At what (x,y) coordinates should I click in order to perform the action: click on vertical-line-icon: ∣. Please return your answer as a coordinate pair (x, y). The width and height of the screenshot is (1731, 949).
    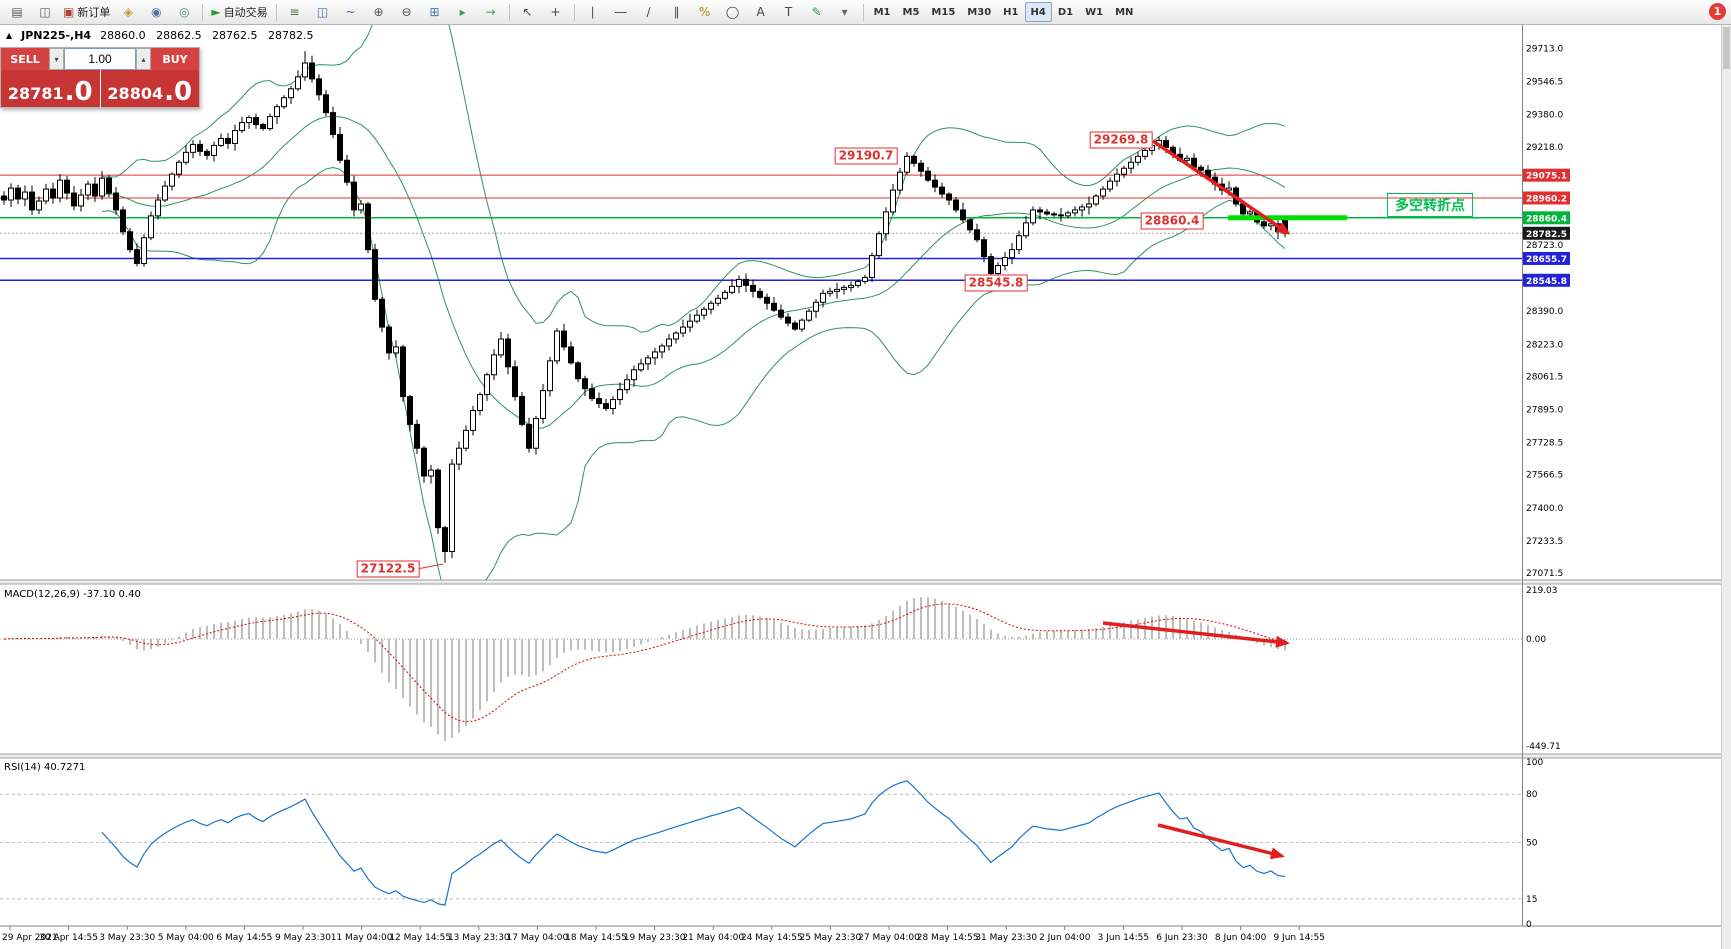
    Looking at the image, I should click on (592, 12).